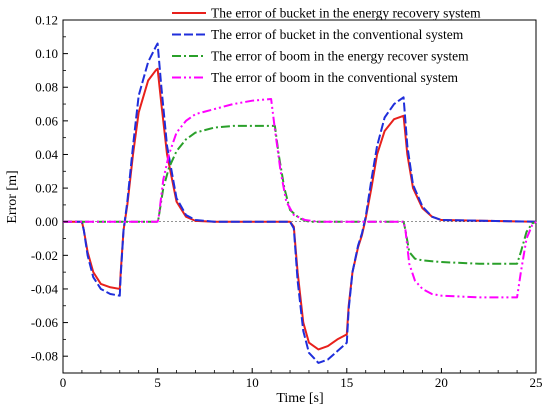 This screenshot has height=412, width=550. What do you see at coordinates (44, 255) in the screenshot?
I see `y-tick-label: -0.02` at bounding box center [44, 255].